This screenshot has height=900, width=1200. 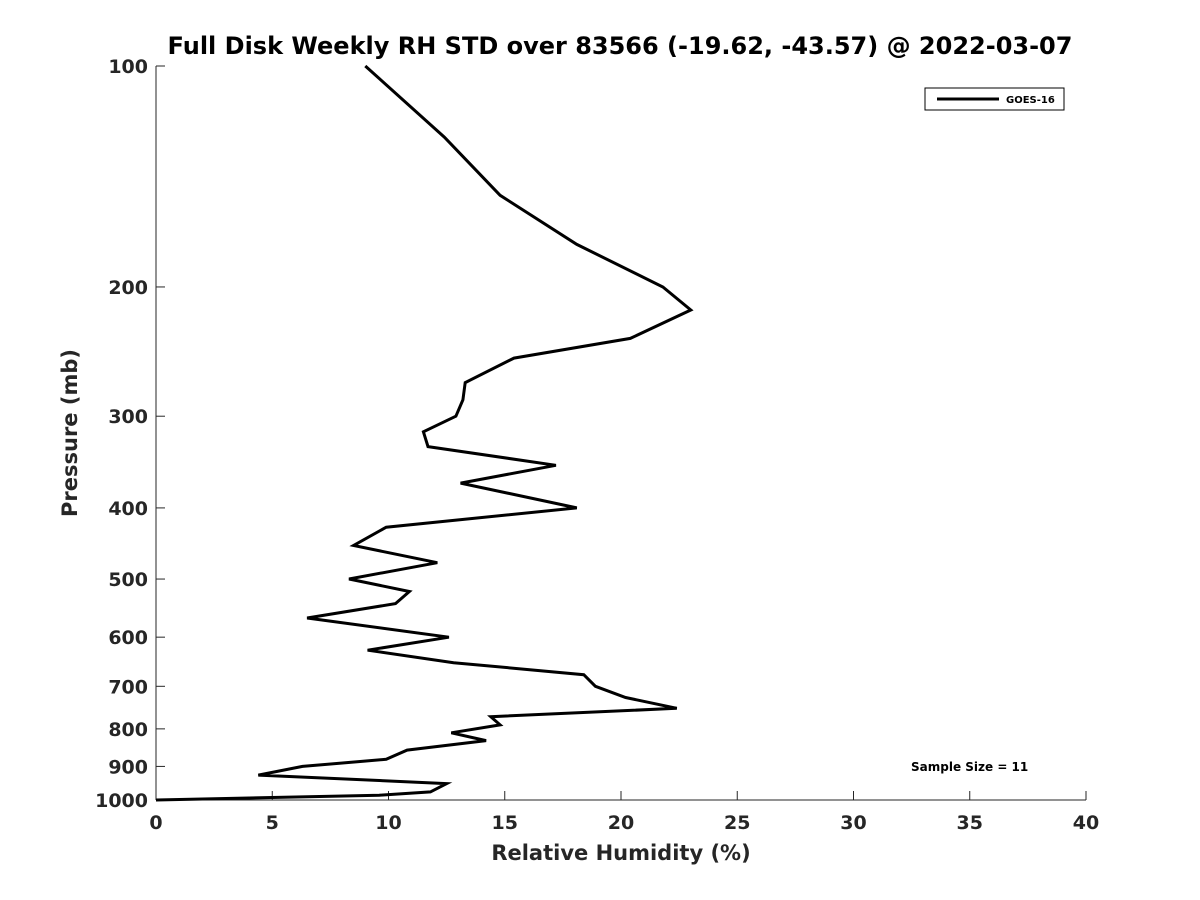 What do you see at coordinates (272, 823) in the screenshot?
I see `x-tick-label: 5` at bounding box center [272, 823].